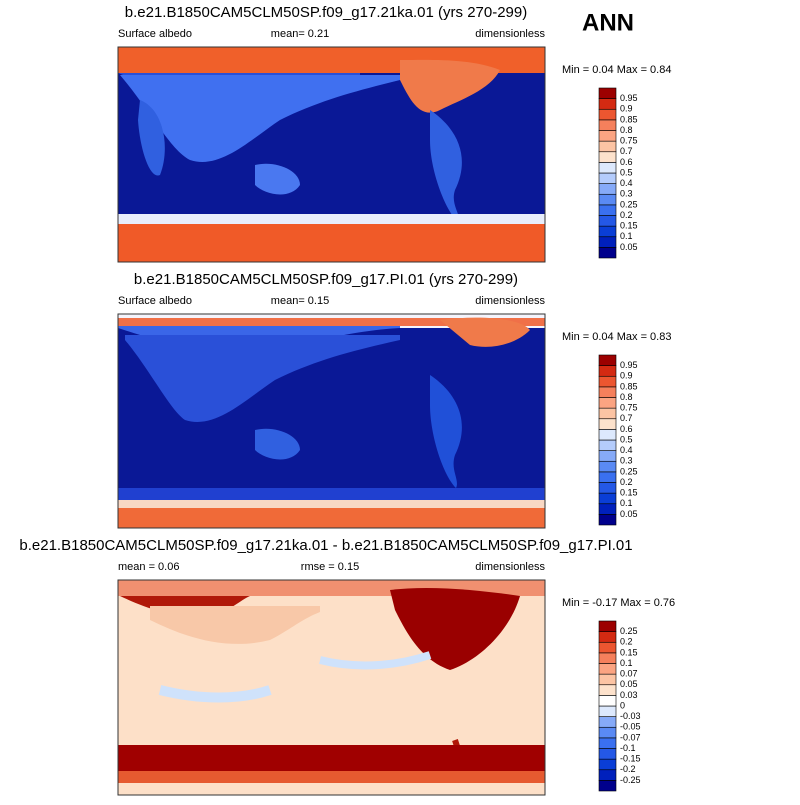  I want to click on colorbar-label: 0.95, so click(629, 365).